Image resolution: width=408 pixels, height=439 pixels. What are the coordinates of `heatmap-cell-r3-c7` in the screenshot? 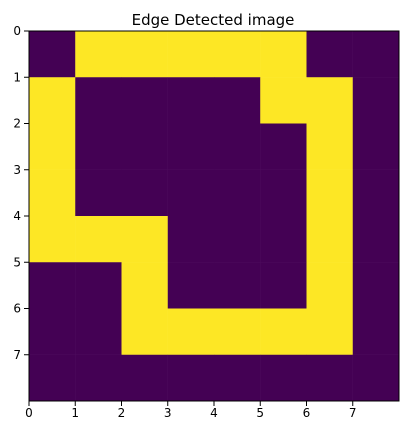 It's located at (376, 193).